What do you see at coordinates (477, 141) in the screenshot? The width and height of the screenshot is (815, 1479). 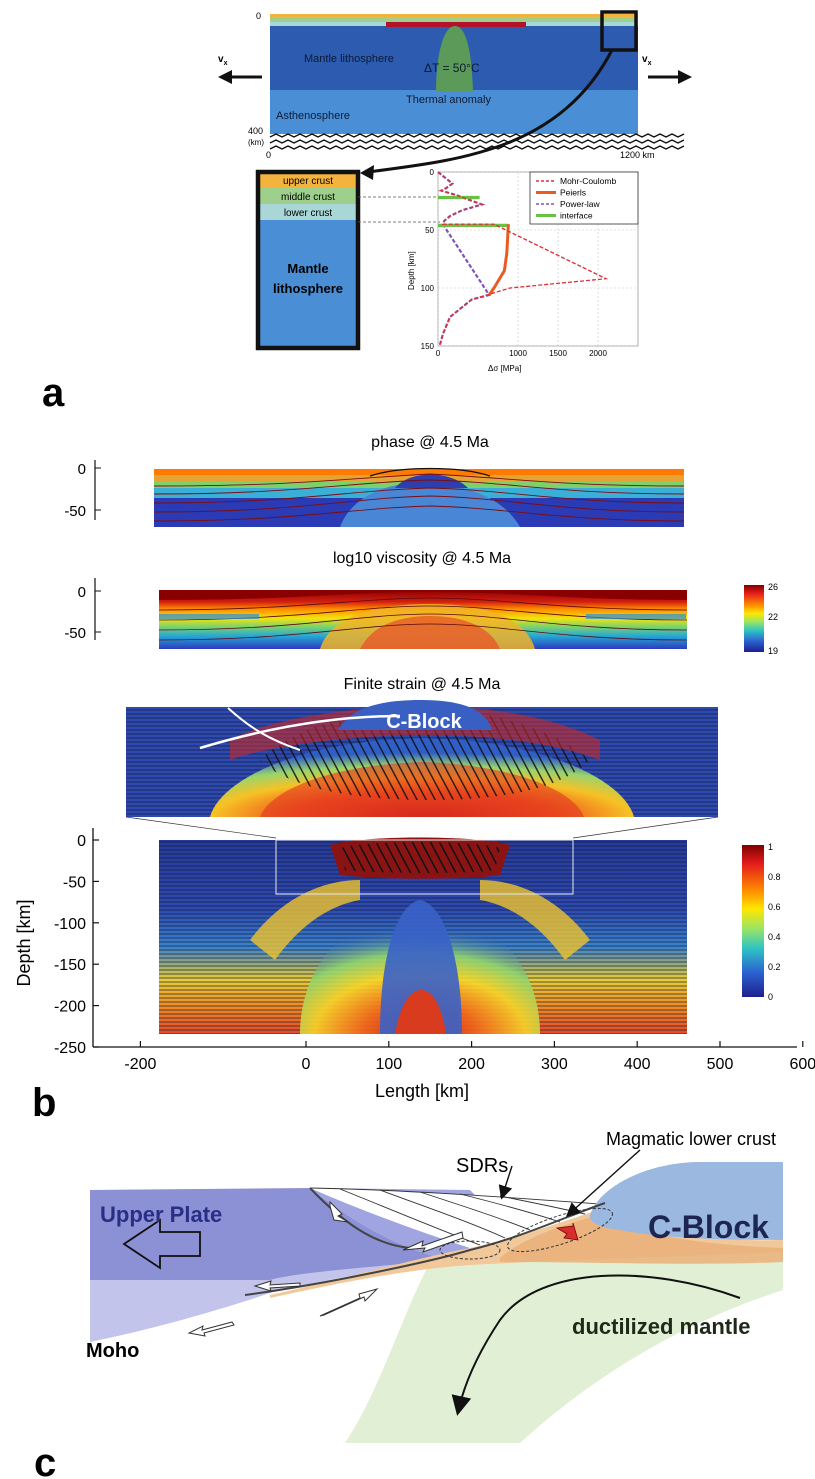 I see `depth-break-zigzag` at bounding box center [477, 141].